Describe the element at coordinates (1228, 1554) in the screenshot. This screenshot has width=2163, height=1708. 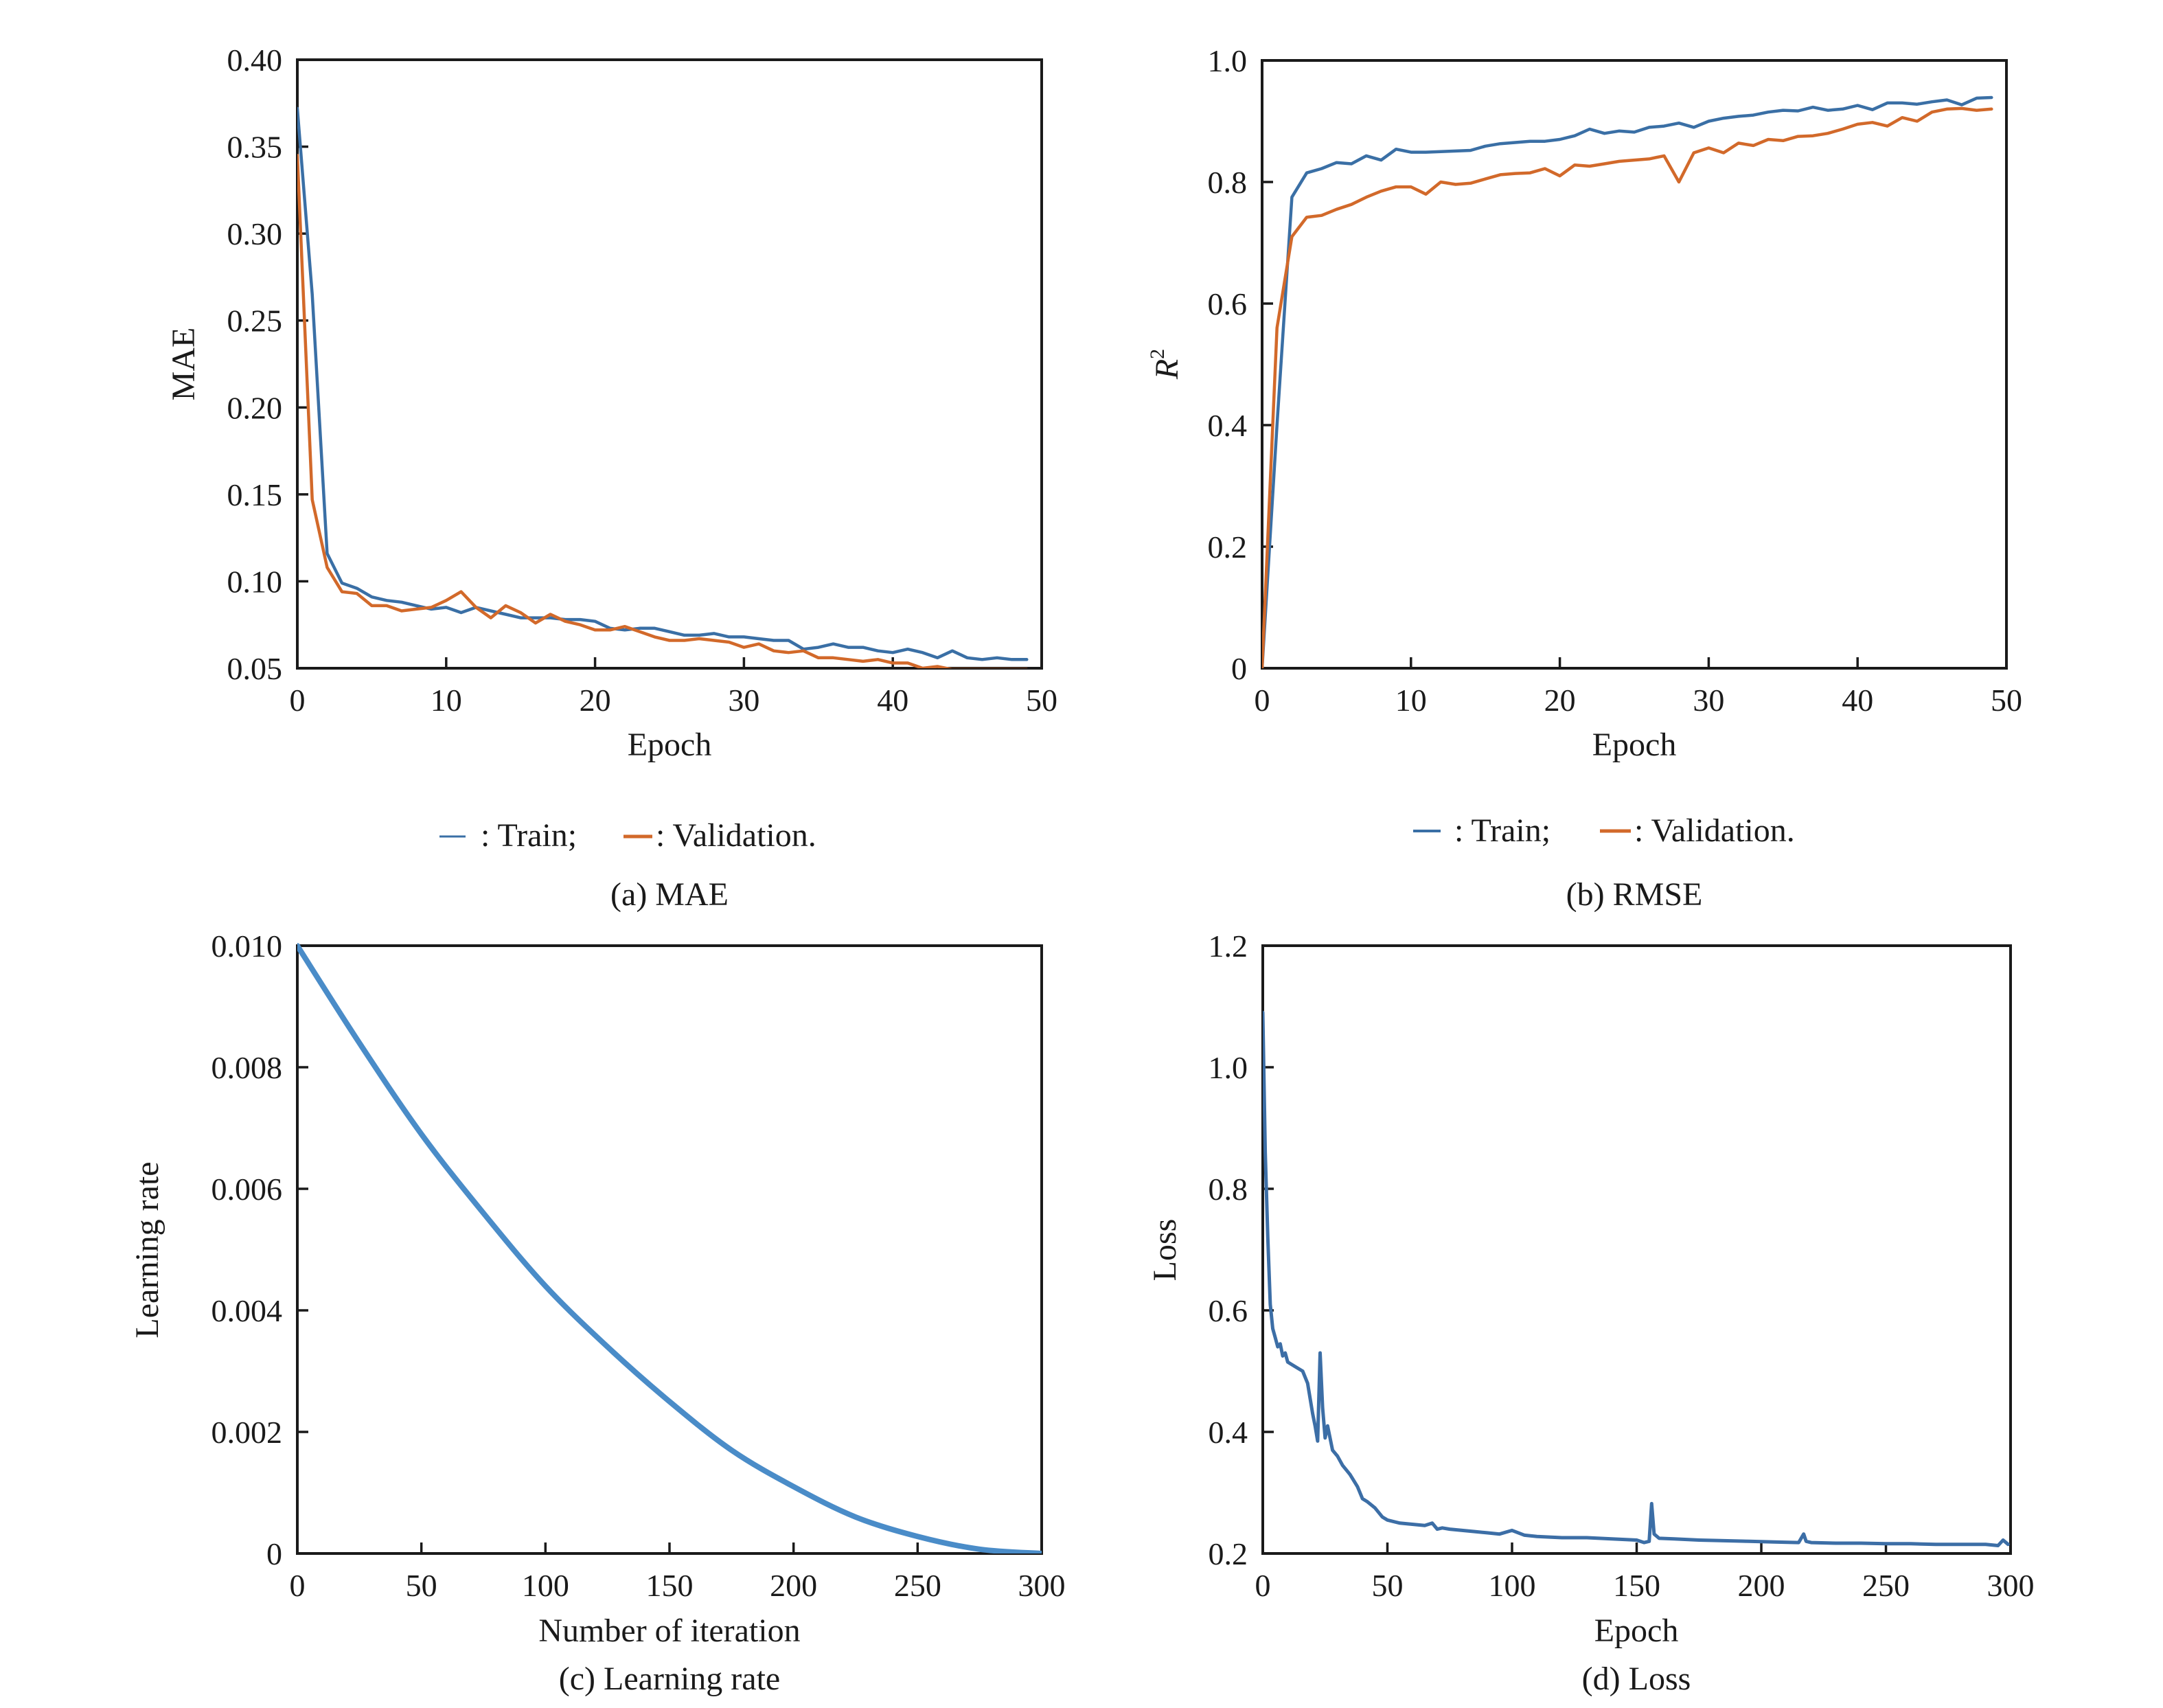
I see `y-tick-label-d: 0.2` at that location.